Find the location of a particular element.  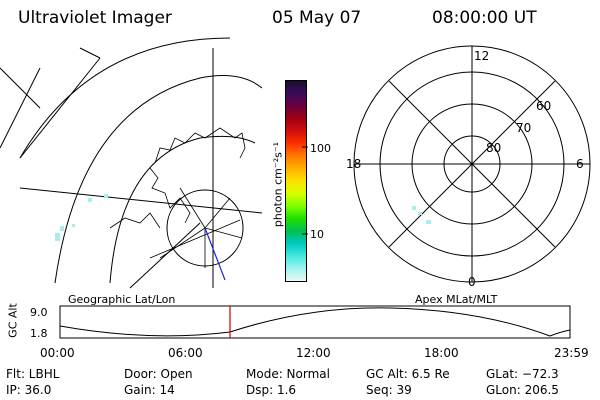

info-door: Door: Open is located at coordinates (158, 374).